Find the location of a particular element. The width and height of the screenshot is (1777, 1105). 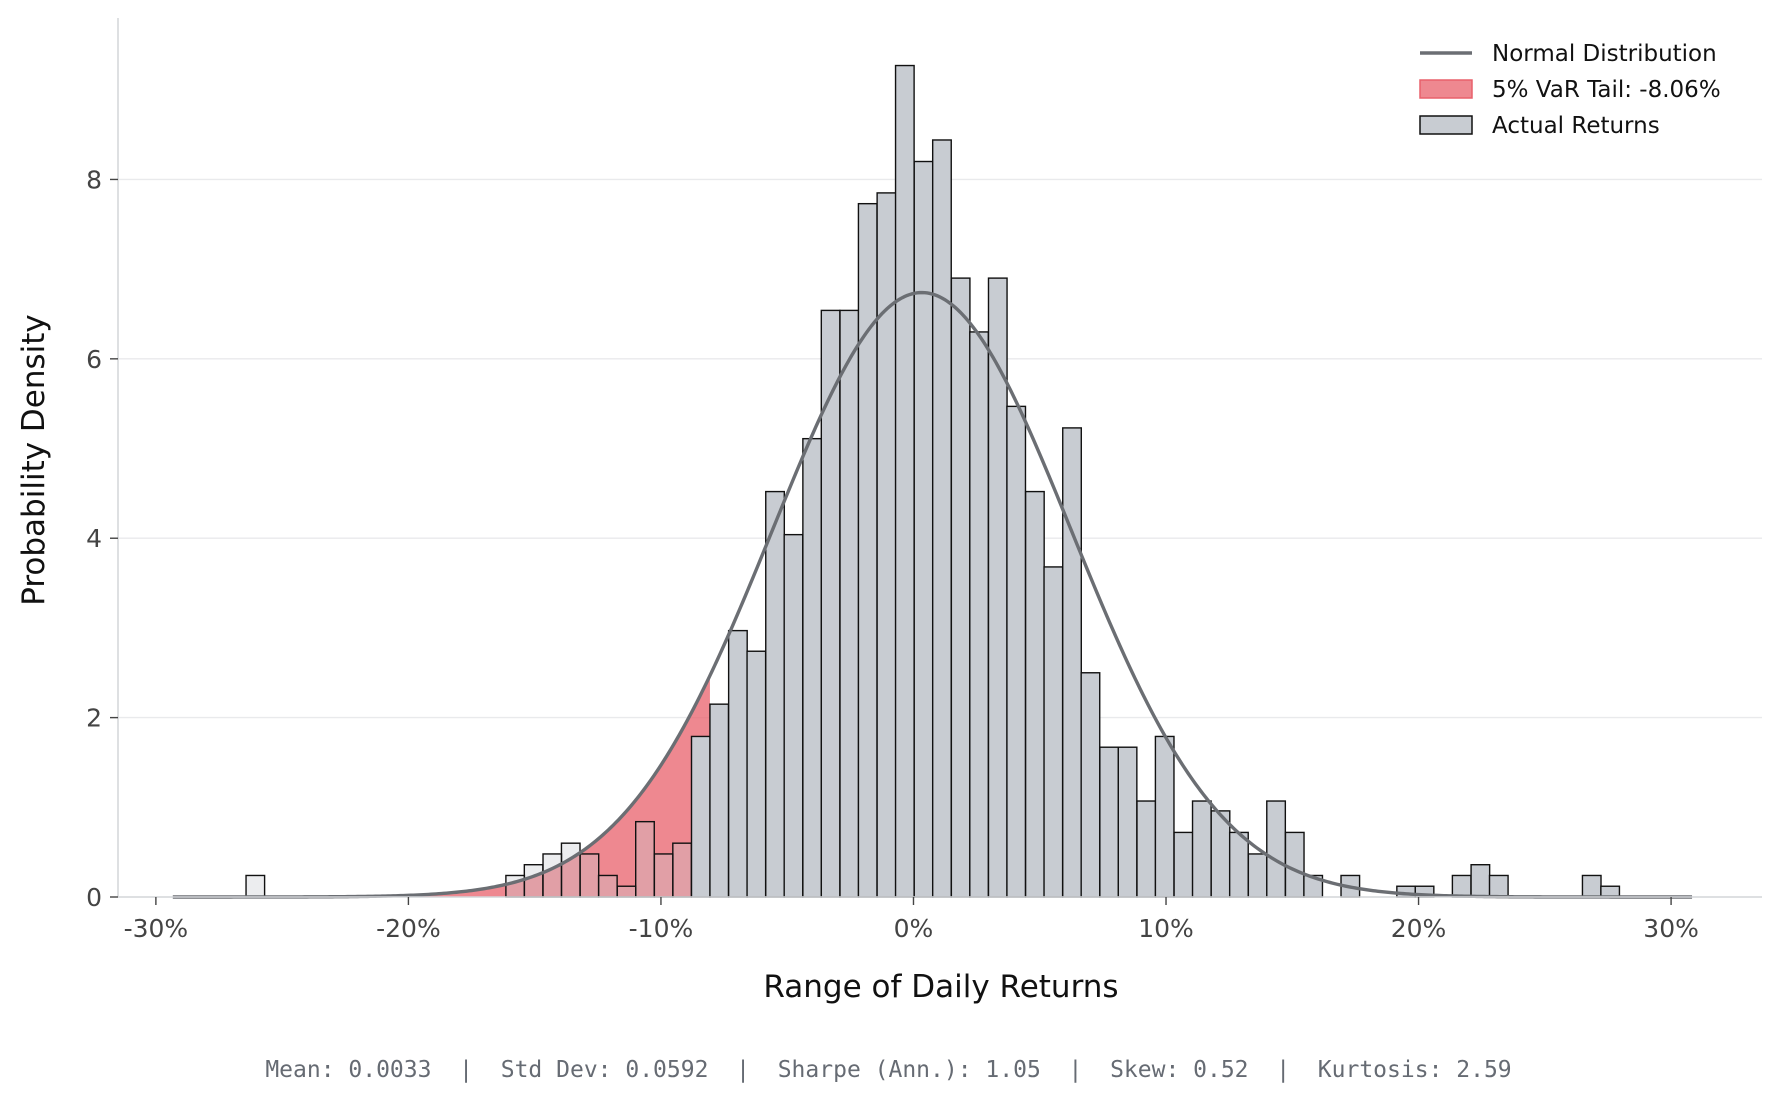

x-tick-label: 0% is located at coordinates (914, 928).